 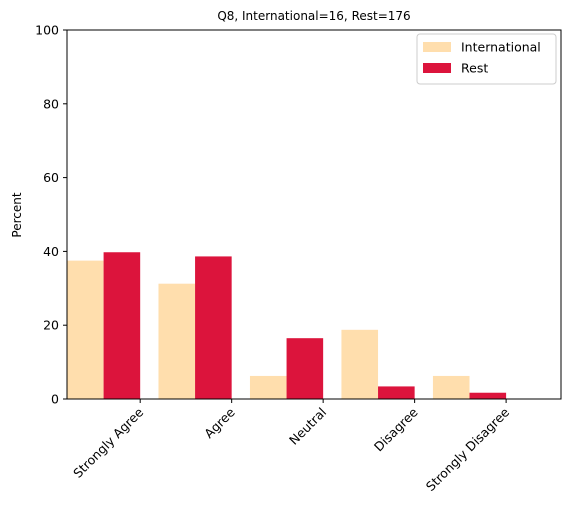 I want to click on bar-rest-strongly-disagree, so click(x=488, y=395).